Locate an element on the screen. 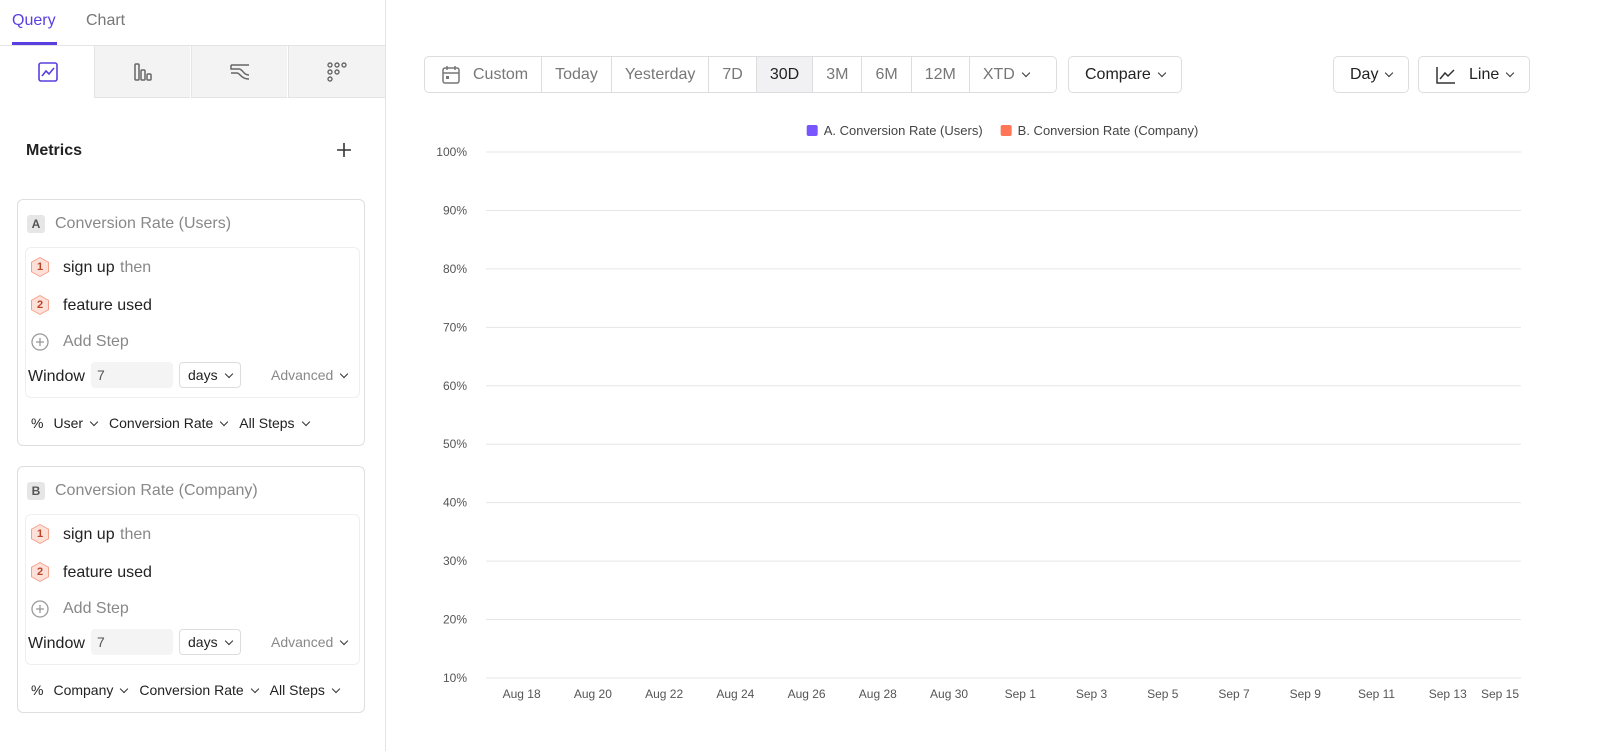  flows-icon is located at coordinates (239, 72).